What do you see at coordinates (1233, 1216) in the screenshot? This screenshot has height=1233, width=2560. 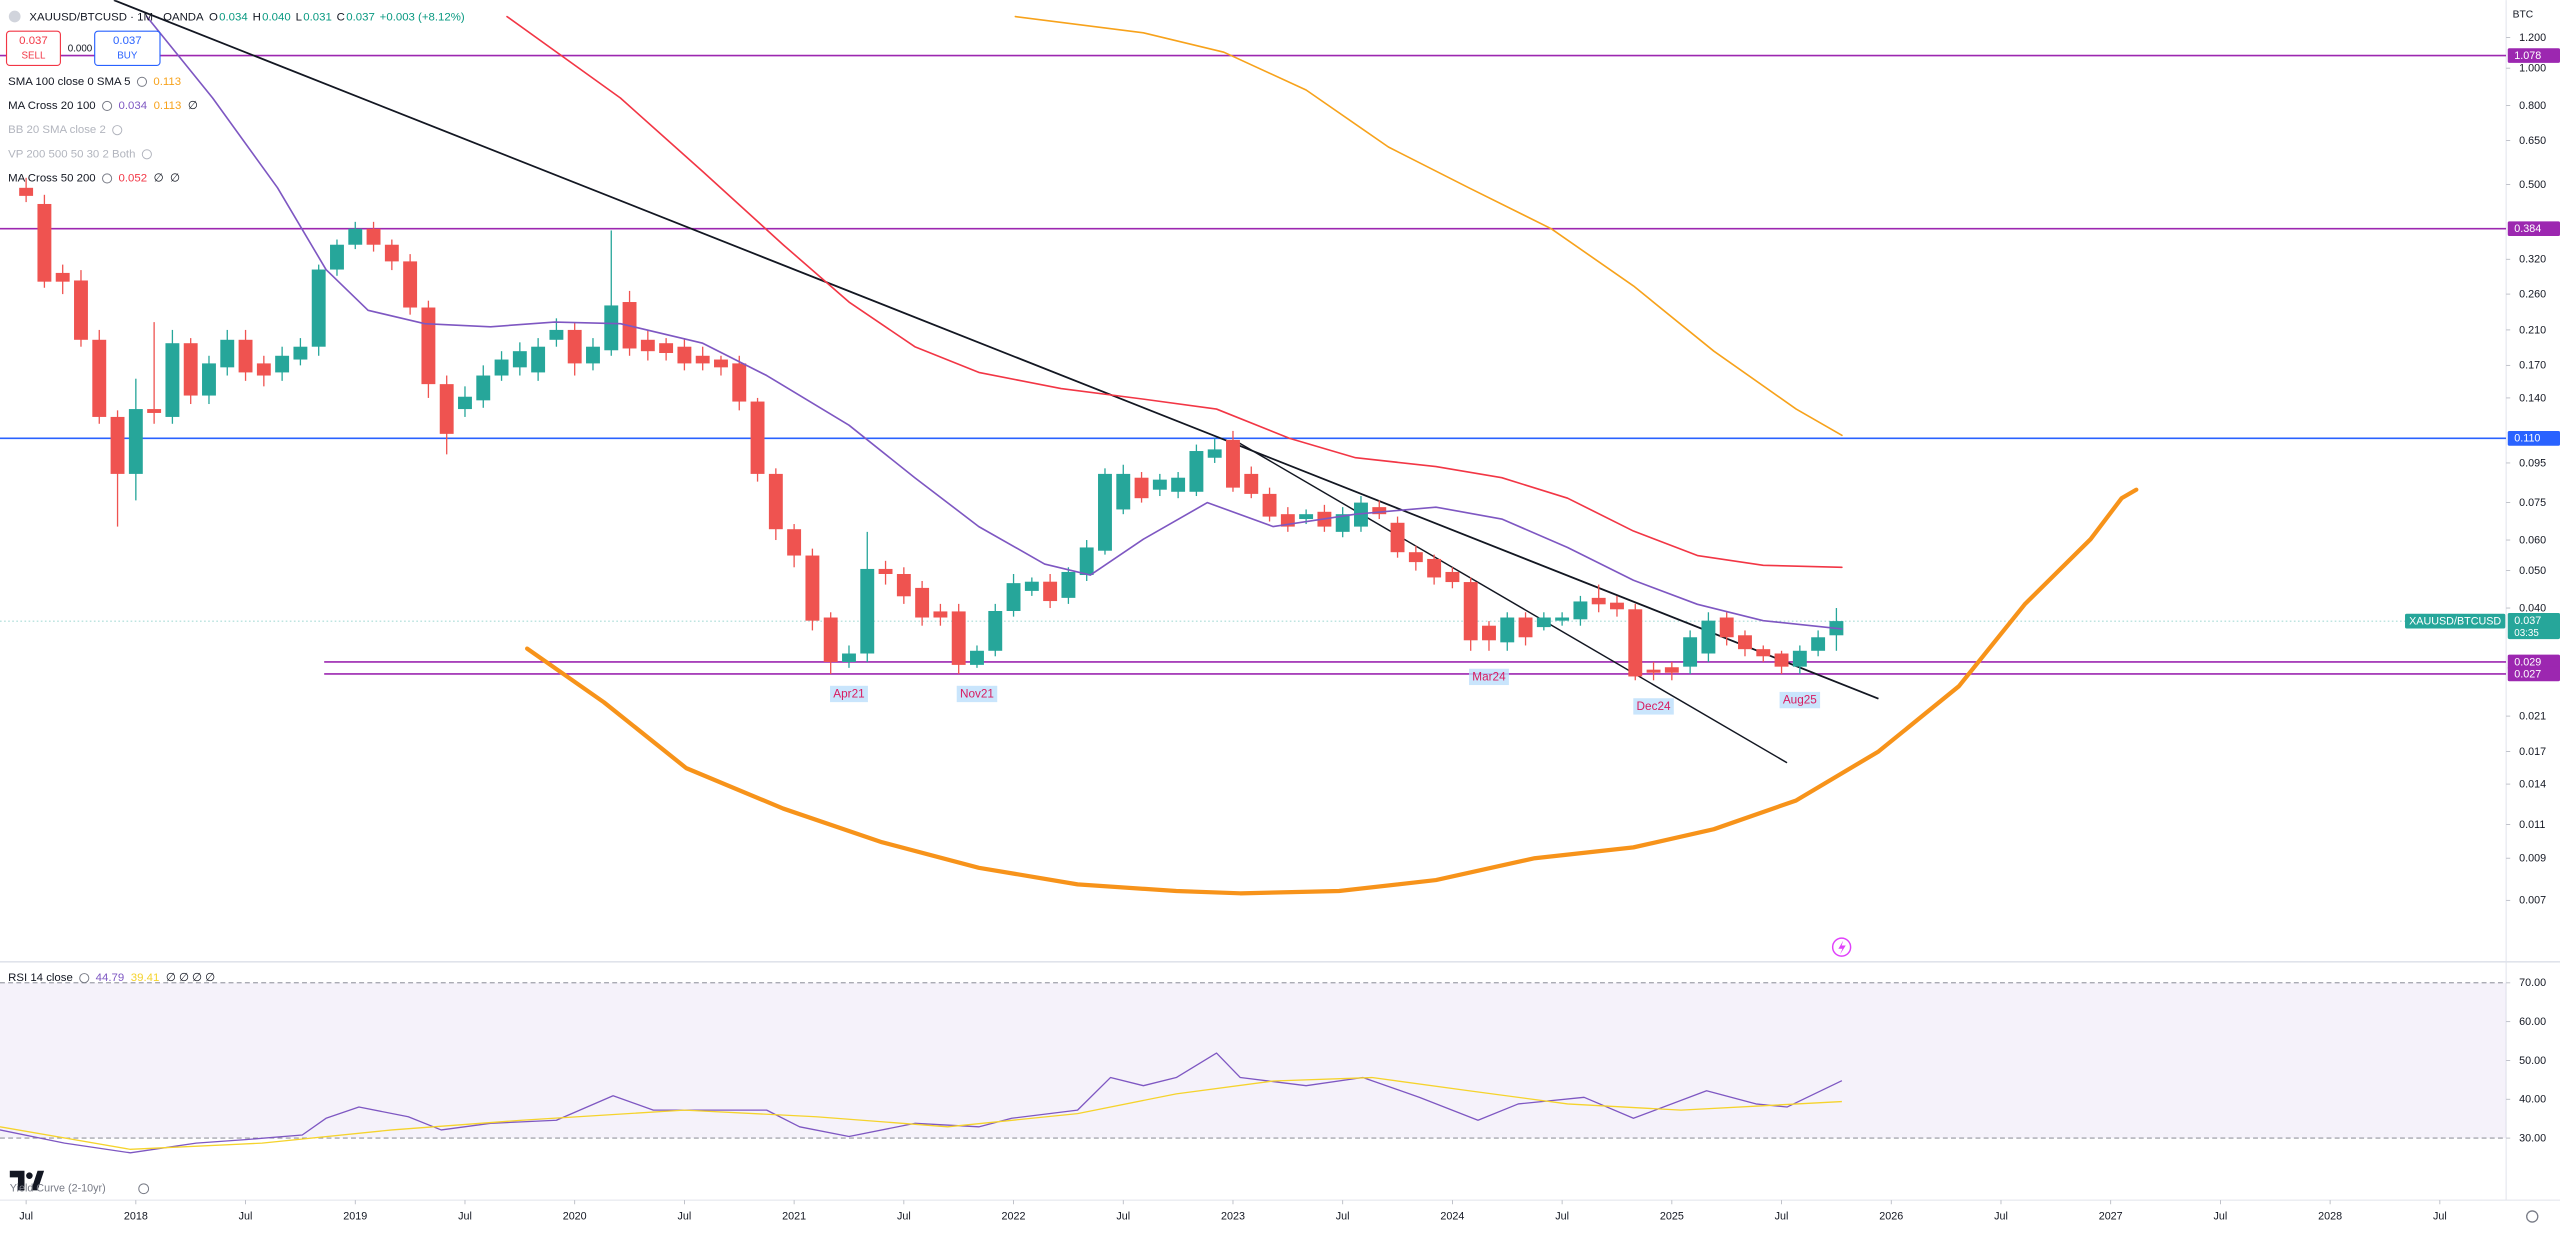 I see `x-tick-label: 2023` at bounding box center [1233, 1216].